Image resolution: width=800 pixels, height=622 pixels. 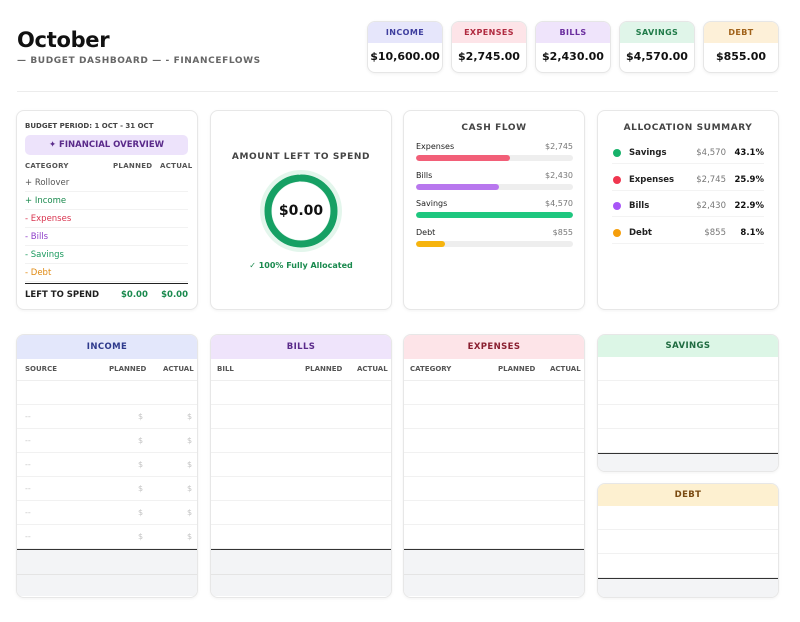 I want to click on placeholder-planned: $, so click(x=141, y=416).